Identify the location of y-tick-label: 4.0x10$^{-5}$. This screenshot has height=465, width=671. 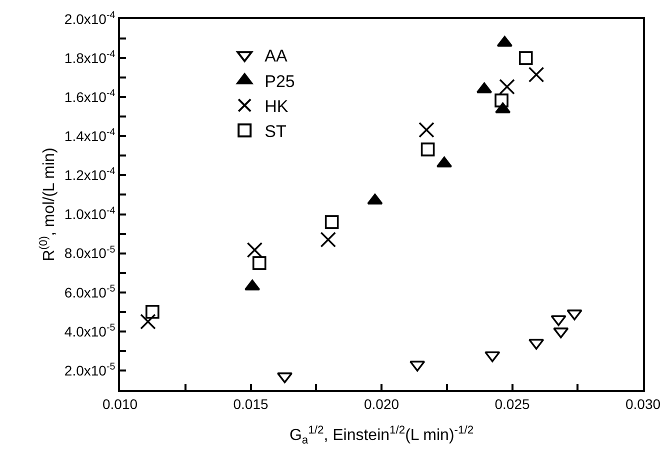
(90, 331).